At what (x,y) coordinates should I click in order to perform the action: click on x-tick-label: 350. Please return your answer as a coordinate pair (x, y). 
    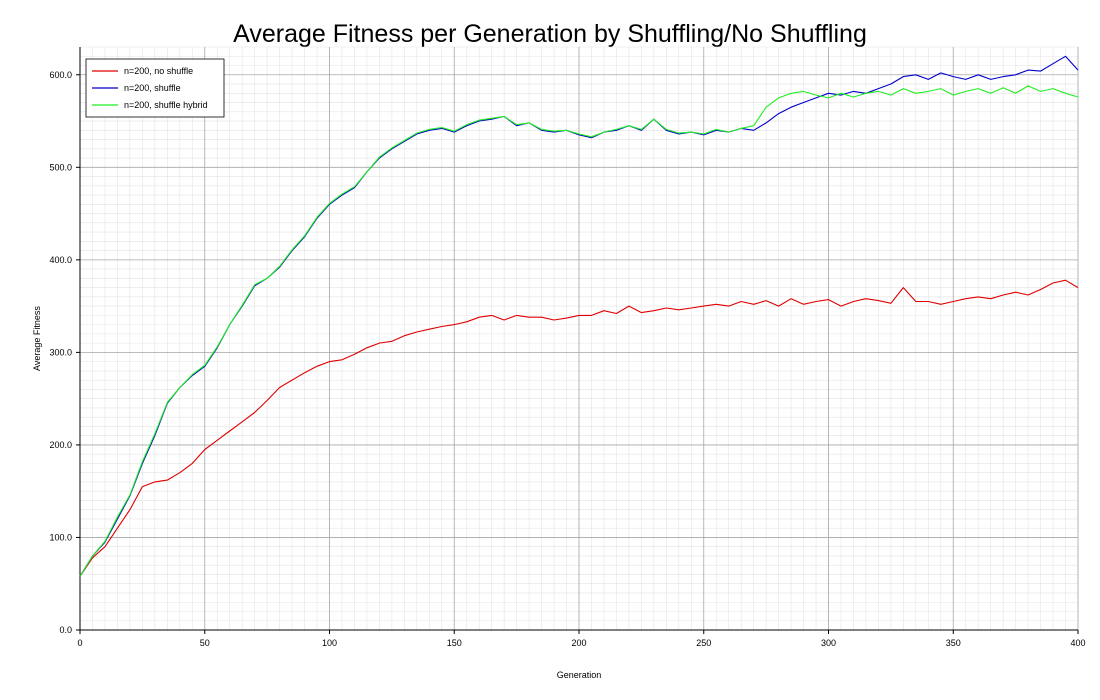
    Looking at the image, I should click on (953, 643).